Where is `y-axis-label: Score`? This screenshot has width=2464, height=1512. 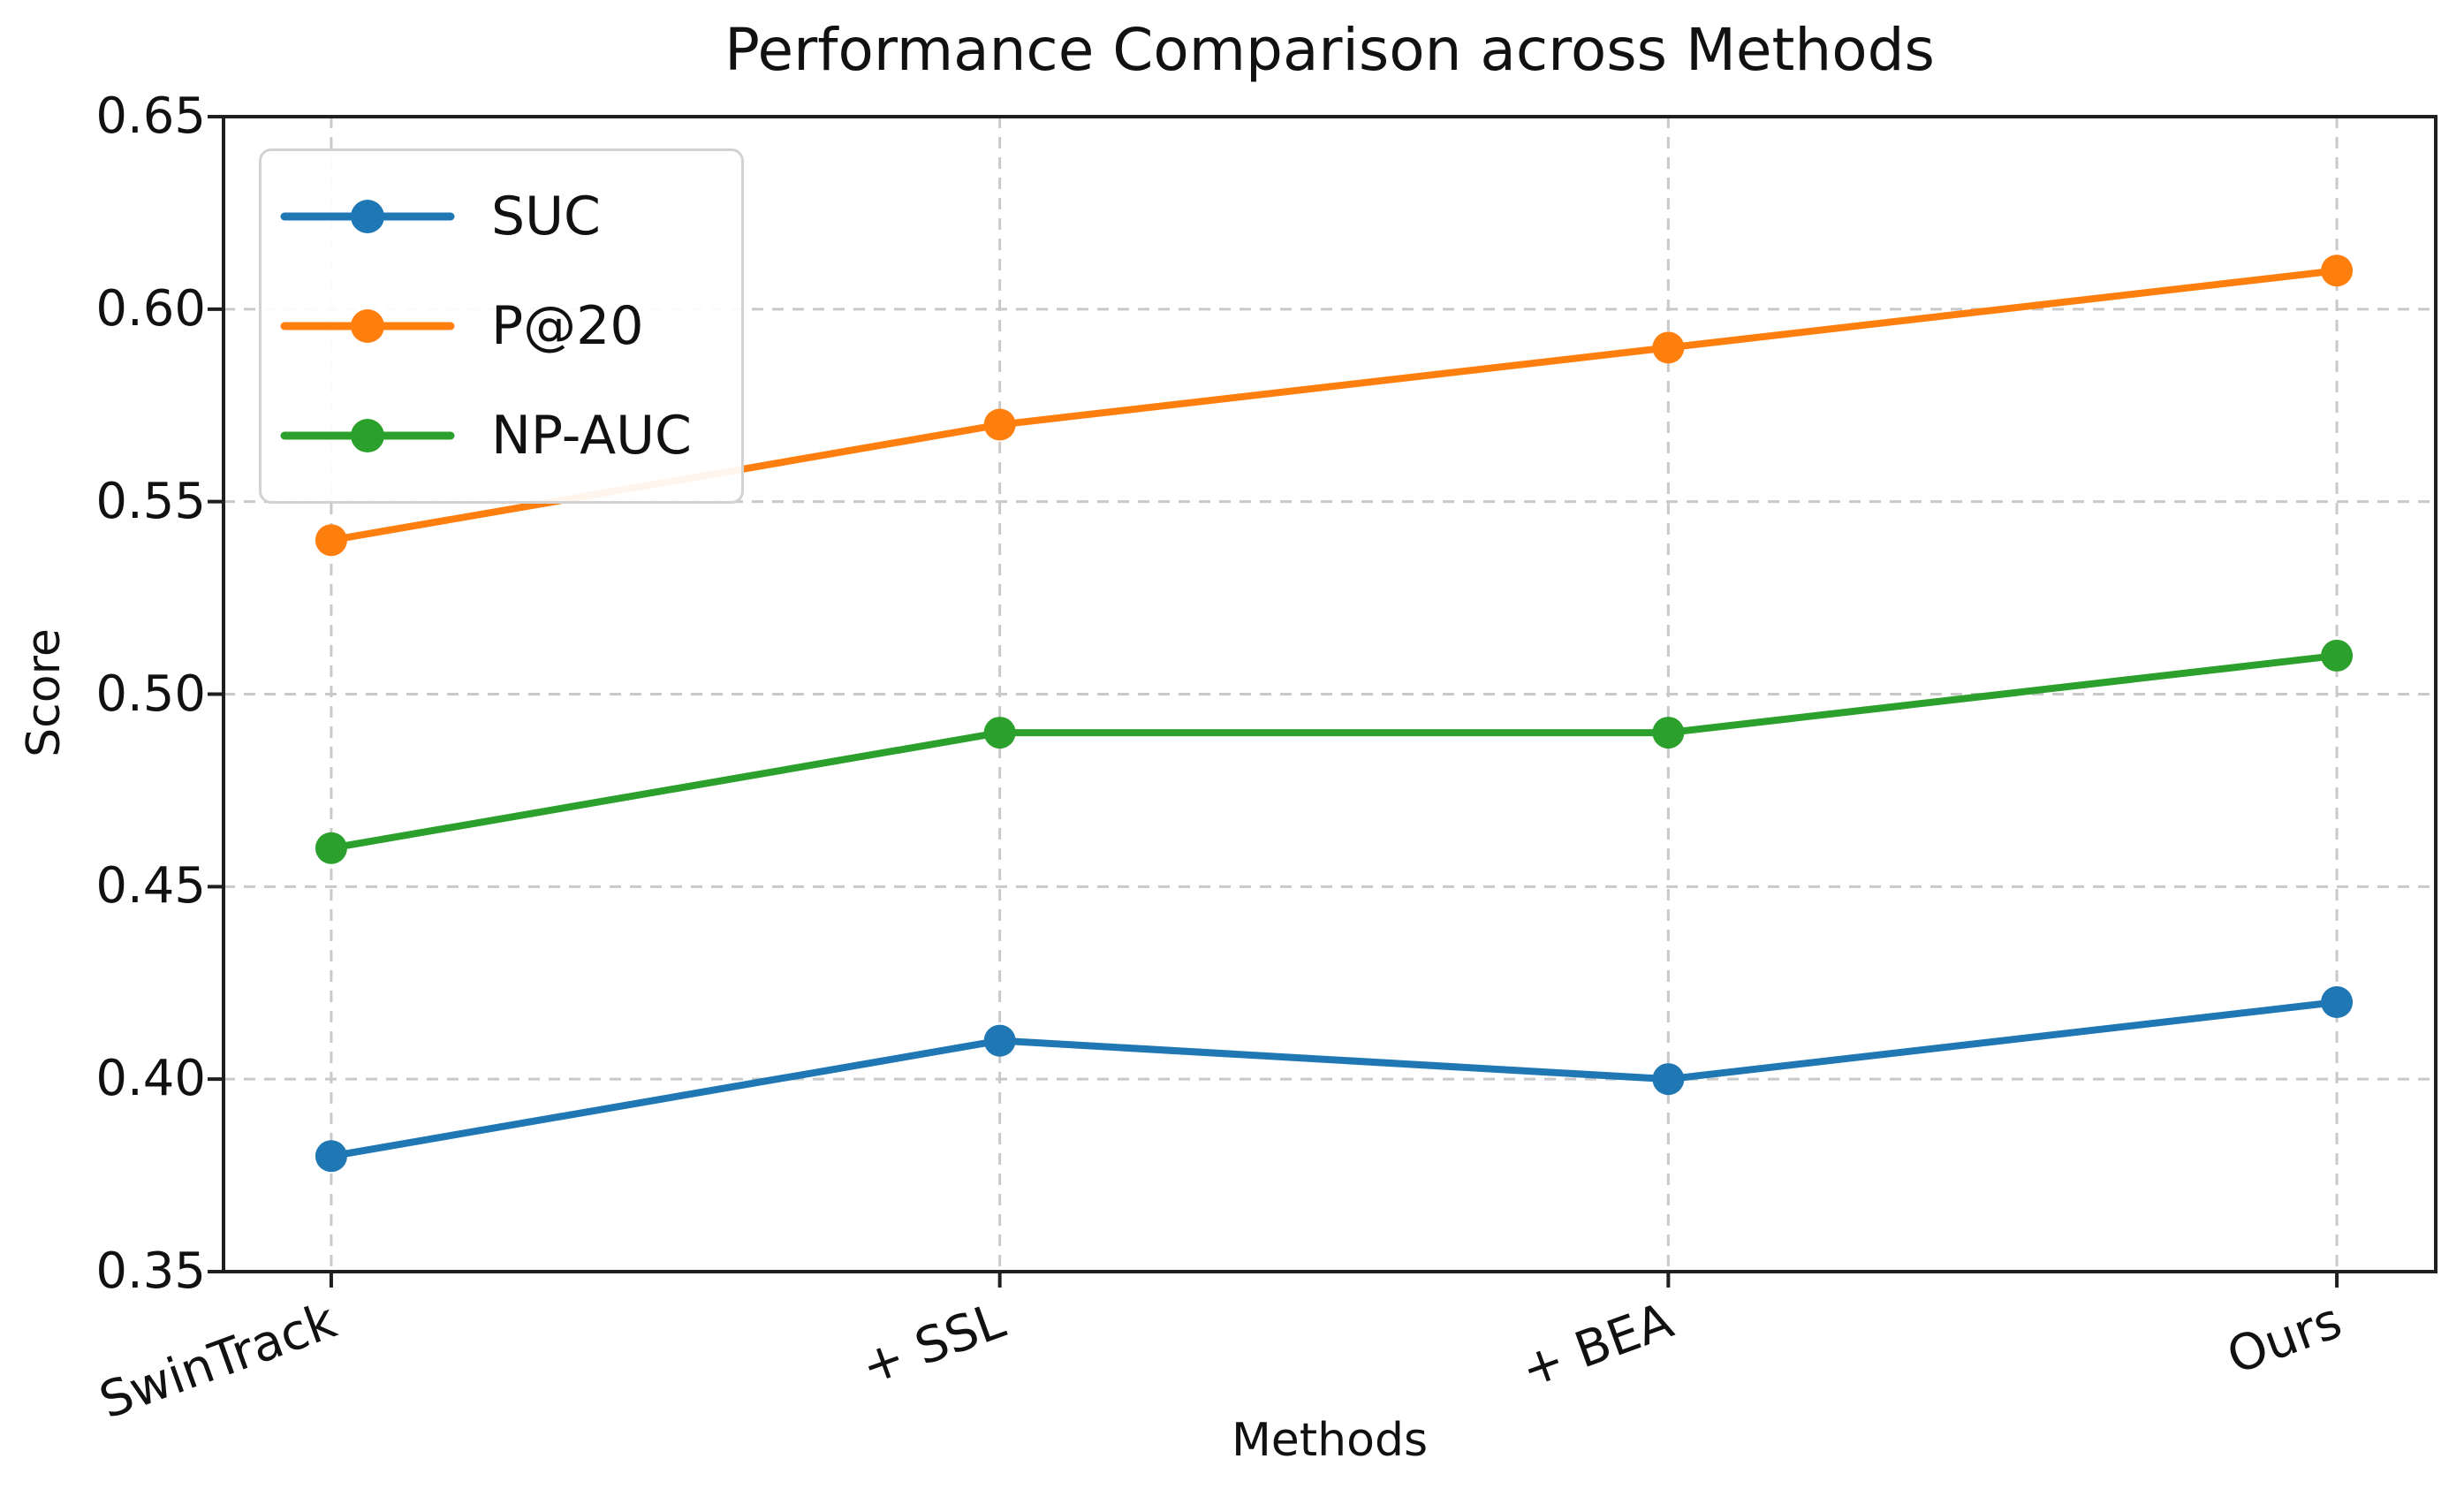
y-axis-label: Score is located at coordinates (44, 692).